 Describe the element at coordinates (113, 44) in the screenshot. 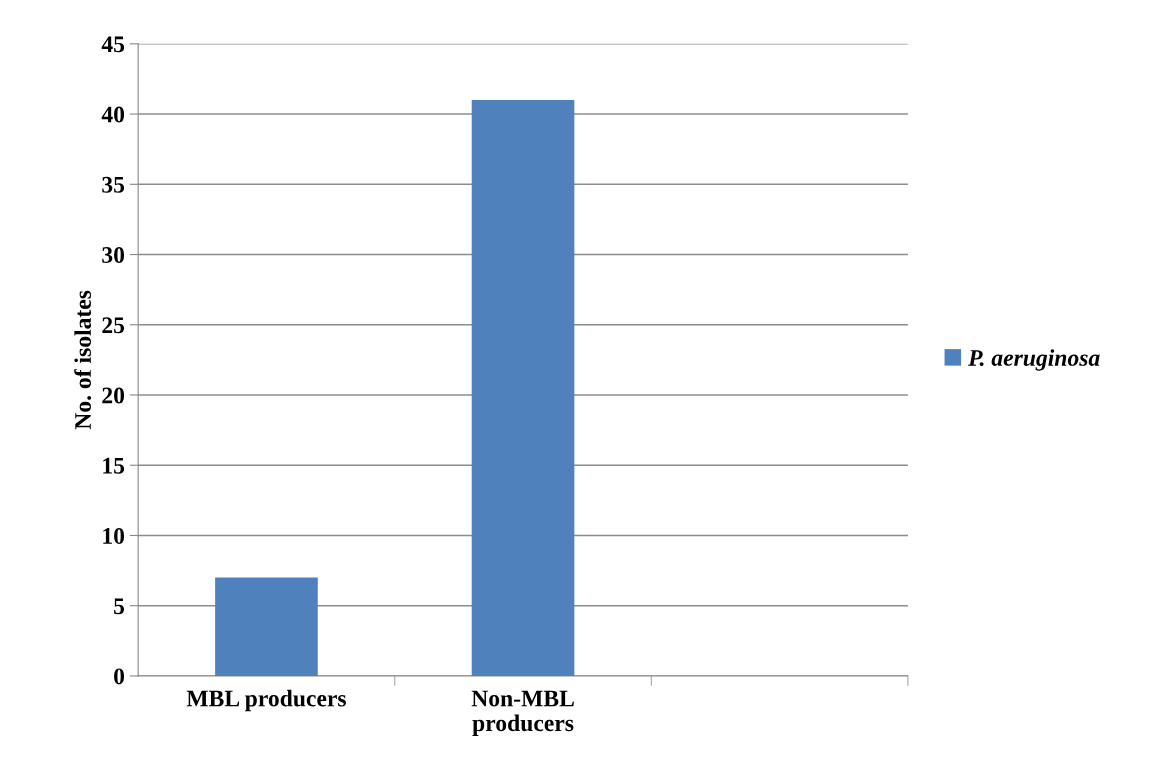

I see `y-tick-label: 45` at that location.